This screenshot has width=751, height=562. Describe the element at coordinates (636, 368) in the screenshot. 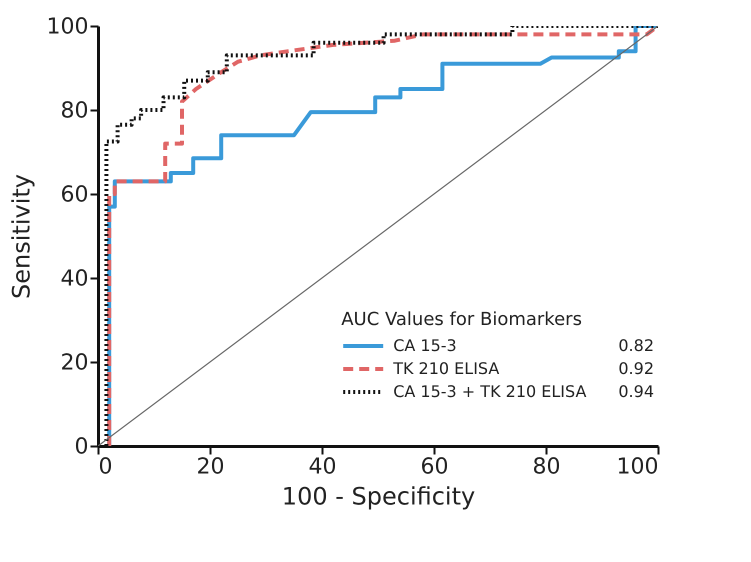

I see `annotation: 0.92` at that location.